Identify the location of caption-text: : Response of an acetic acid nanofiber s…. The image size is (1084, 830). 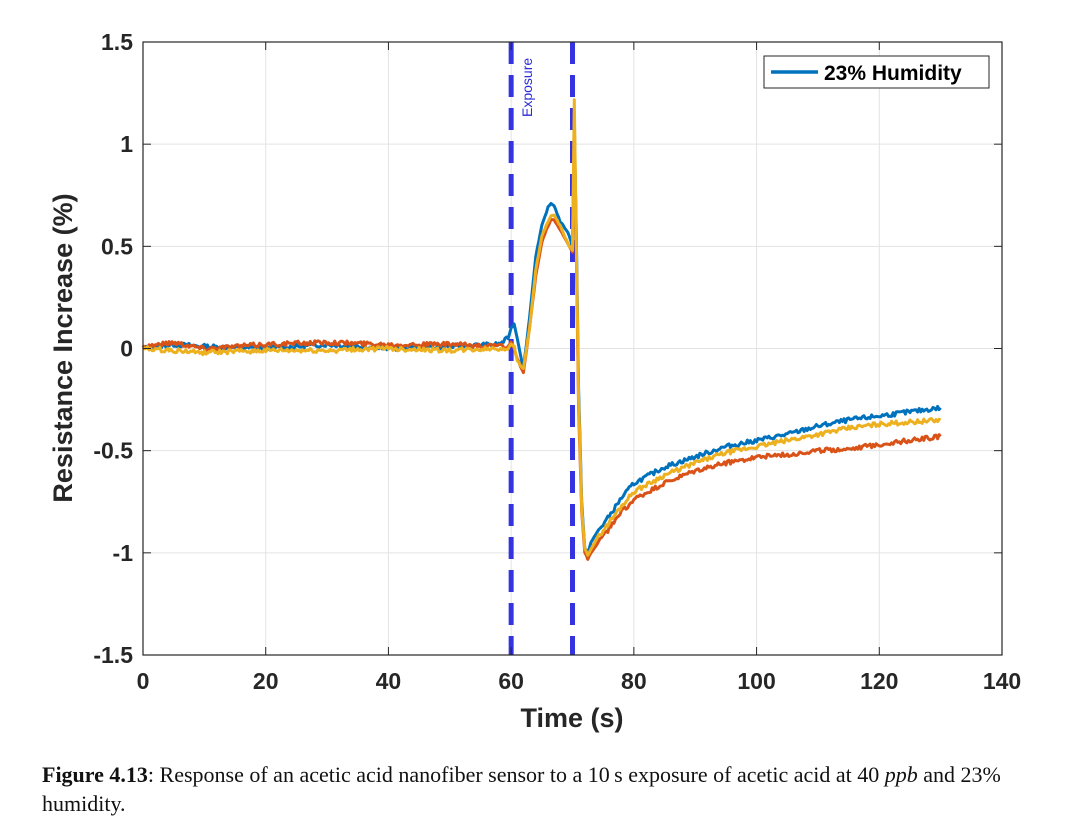
(516, 774).